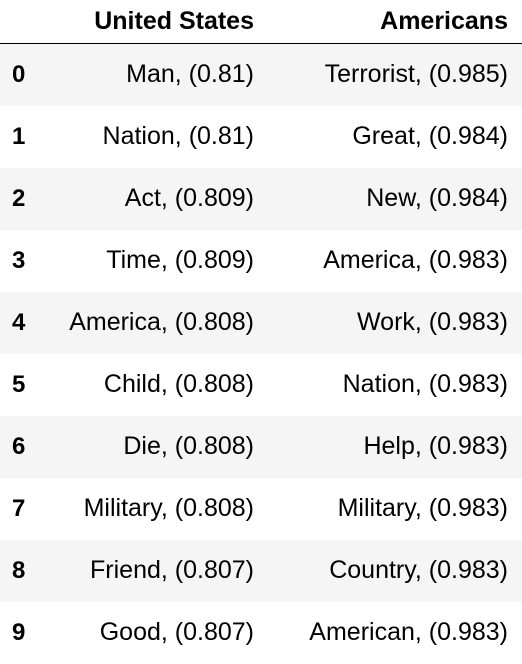 This screenshot has height=664, width=522. Describe the element at coordinates (172, 570) in the screenshot. I see `cell-united-states: Friend, (0.807)` at that location.